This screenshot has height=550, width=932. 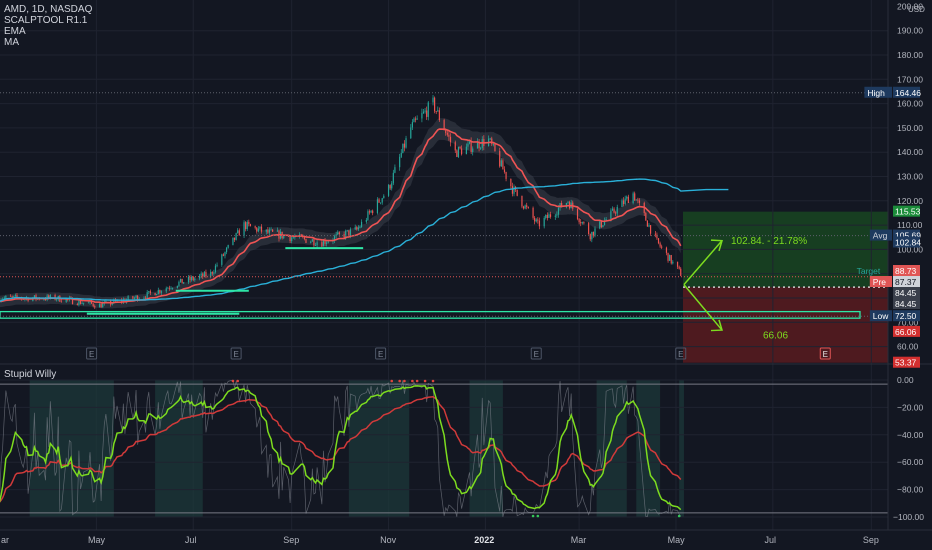 What do you see at coordinates (97, 540) in the screenshot?
I see `time-tick-label: May` at bounding box center [97, 540].